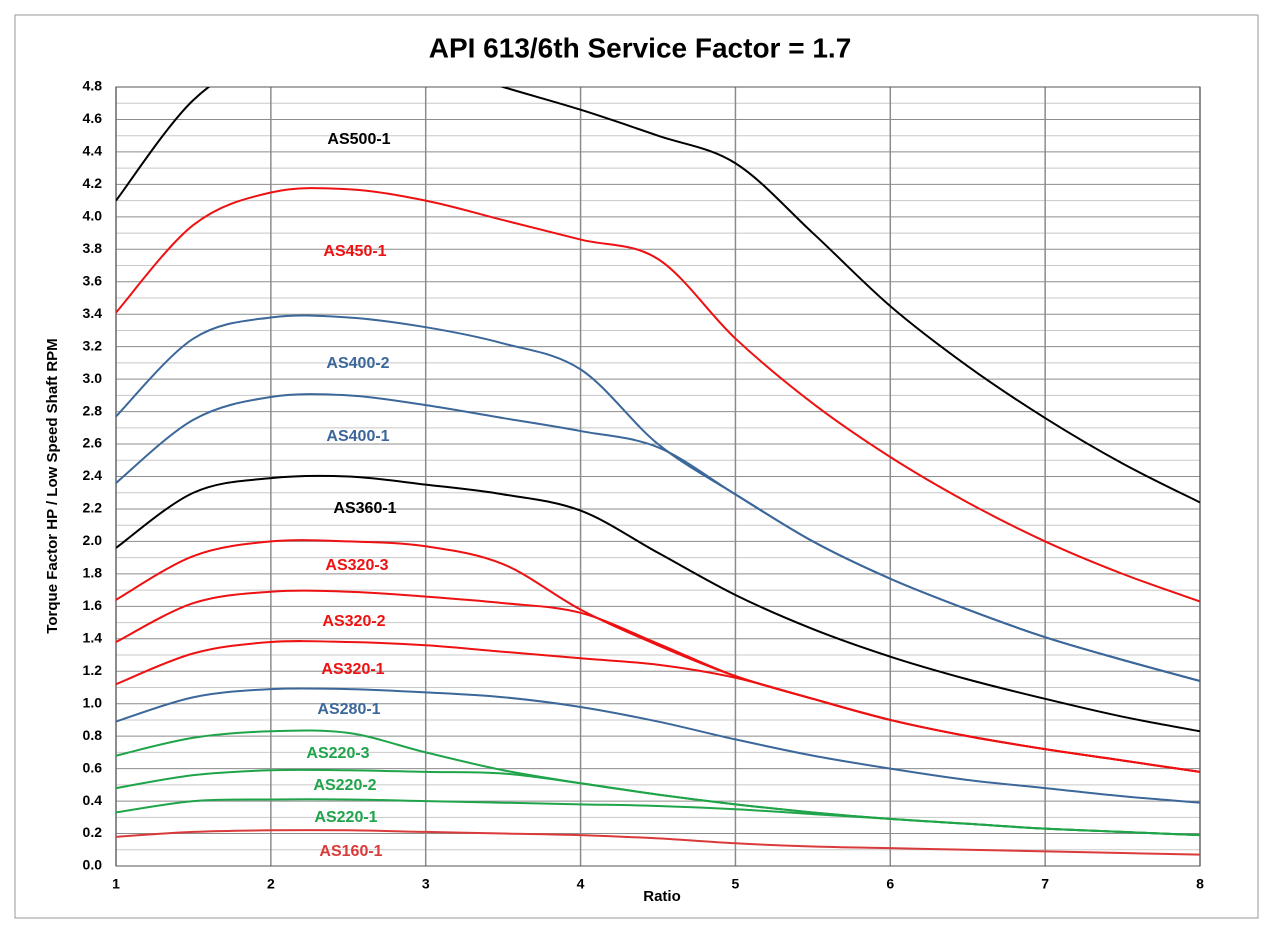 The image size is (1280, 932). What do you see at coordinates (662, 896) in the screenshot?
I see `x-axis-label: Ratio` at bounding box center [662, 896].